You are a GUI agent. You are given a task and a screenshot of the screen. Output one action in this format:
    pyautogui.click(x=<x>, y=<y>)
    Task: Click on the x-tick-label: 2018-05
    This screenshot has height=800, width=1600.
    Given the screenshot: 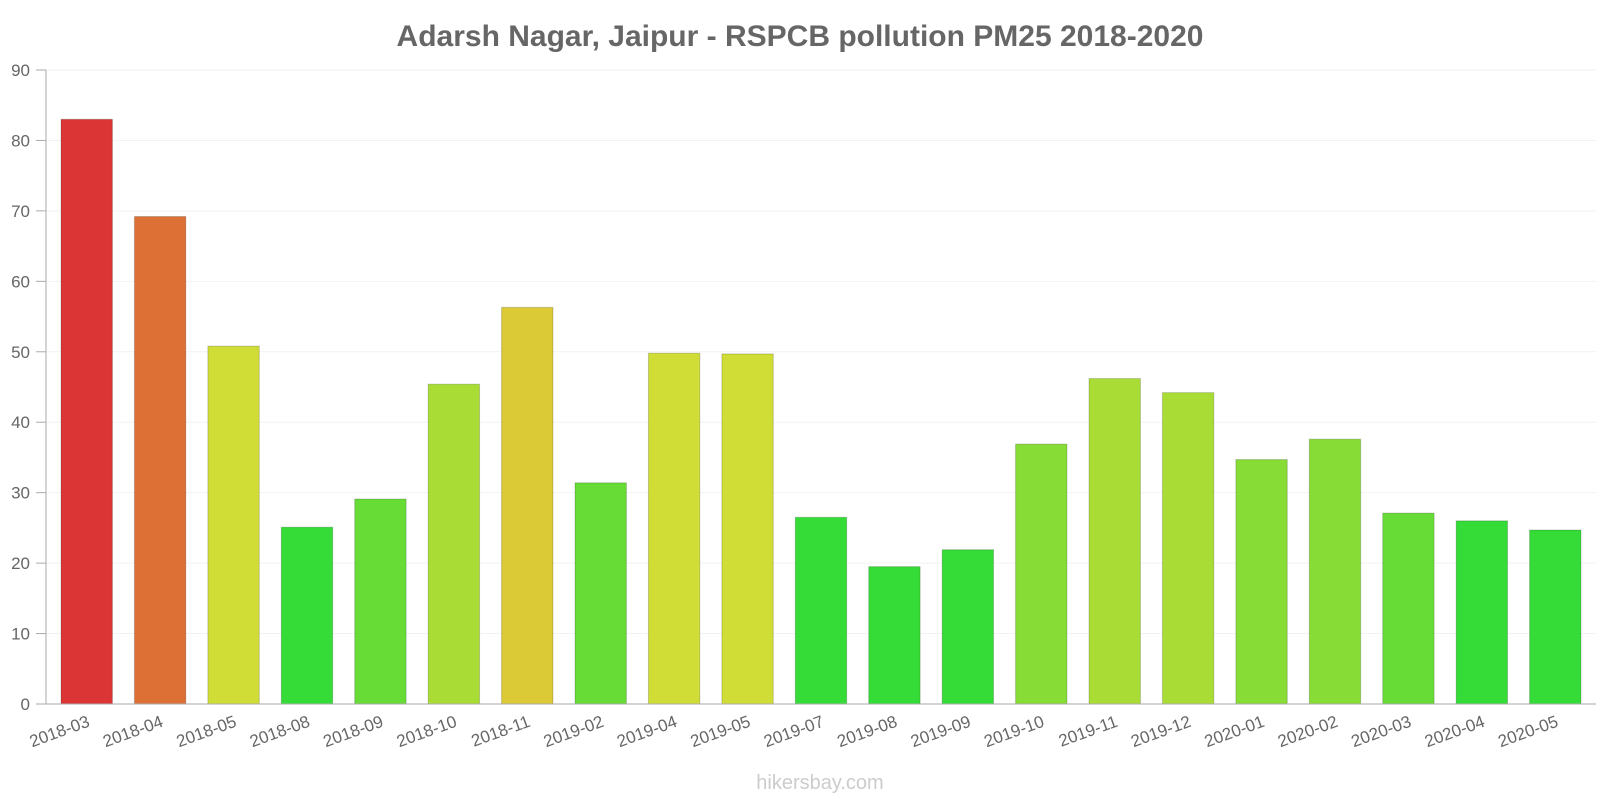 What is the action you would take?
    pyautogui.click(x=206, y=731)
    